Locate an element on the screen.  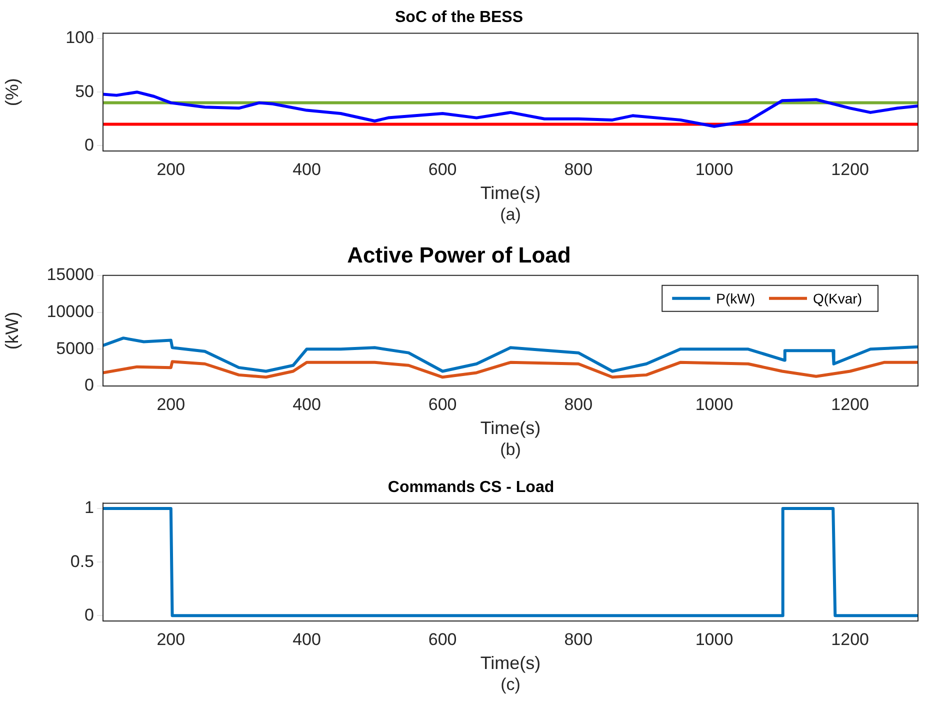
y-axis-title: (kW) is located at coordinates (12, 331).